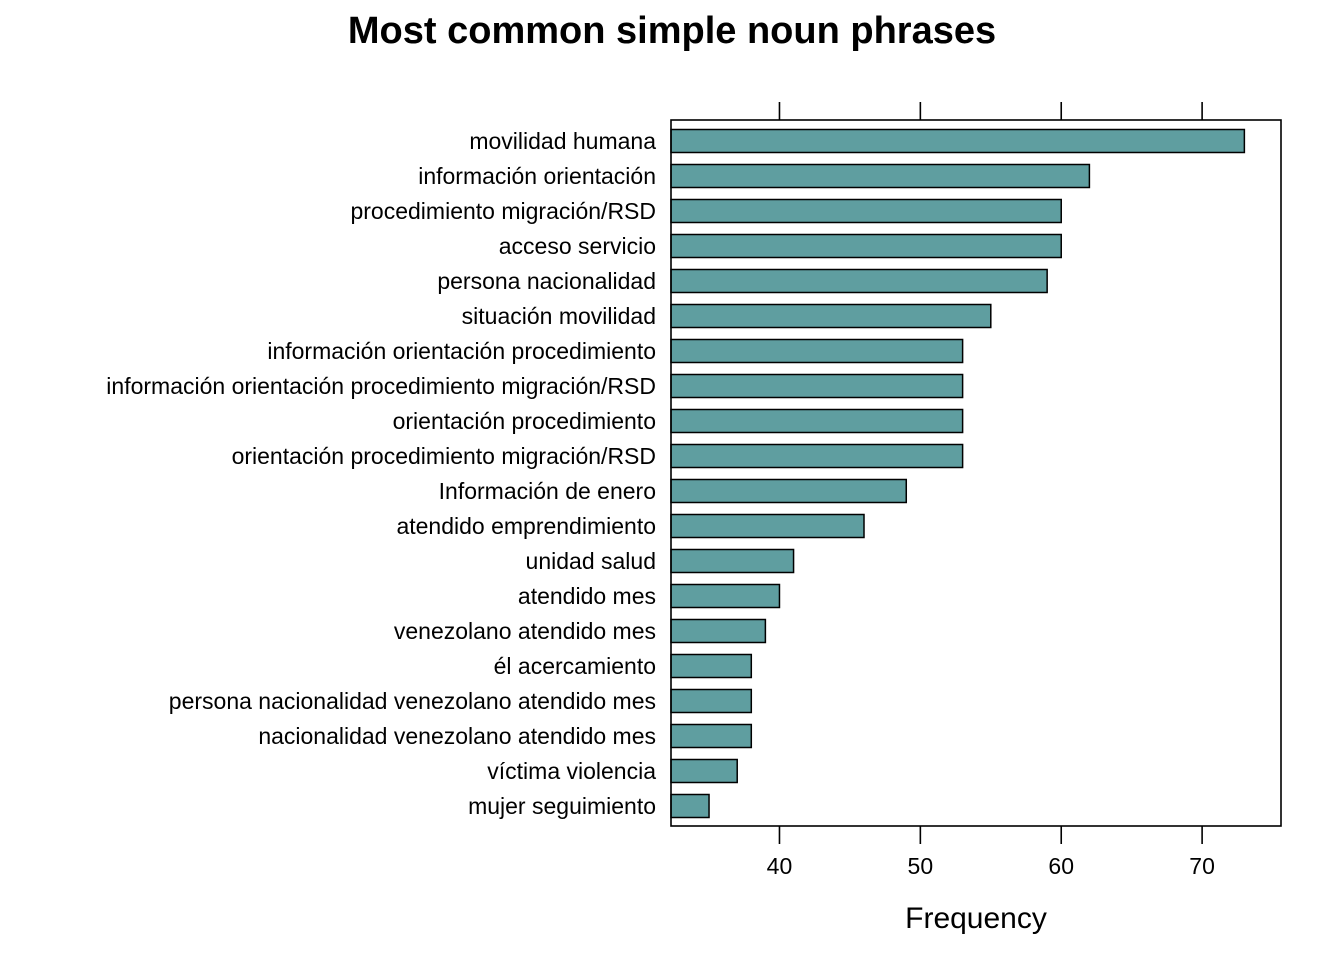 The height and width of the screenshot is (960, 1344). What do you see at coordinates (524, 421) in the screenshot?
I see `category-label: orientación procedimiento` at bounding box center [524, 421].